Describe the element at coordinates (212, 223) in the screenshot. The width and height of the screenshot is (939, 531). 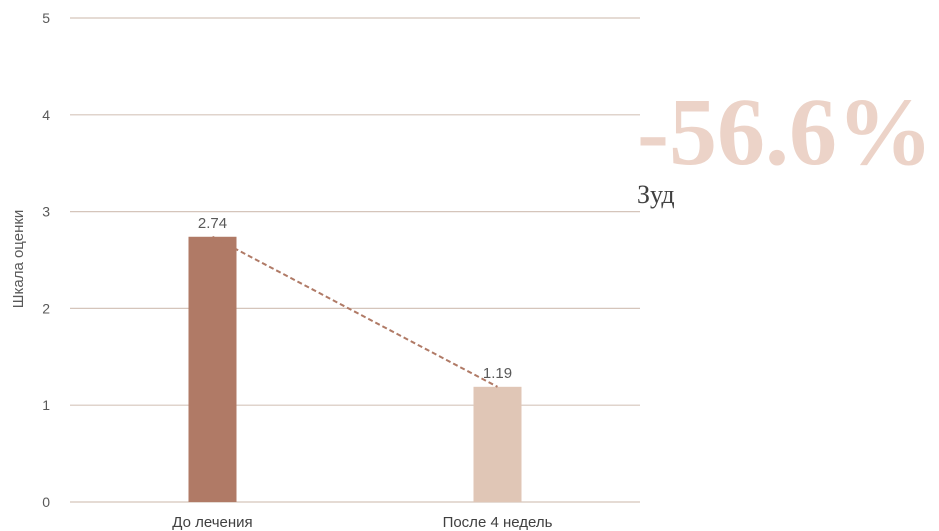
I see `data-label: 2.74` at that location.